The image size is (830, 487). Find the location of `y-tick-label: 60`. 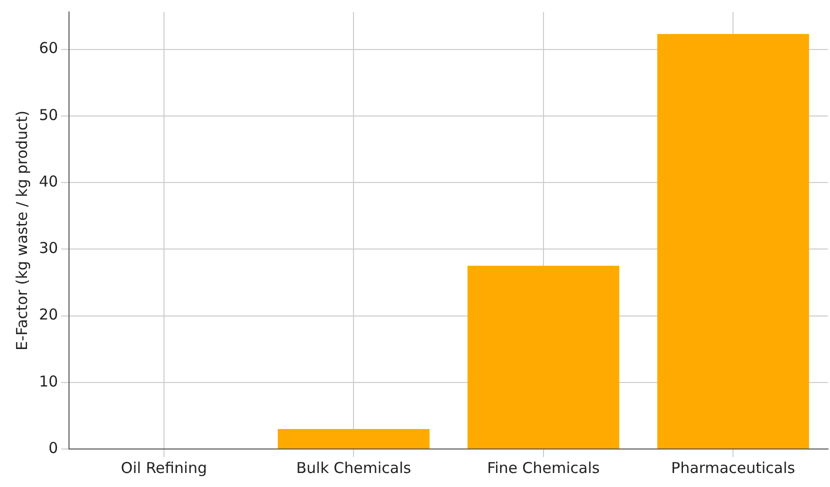

y-tick-label: 60 is located at coordinates (48, 48).